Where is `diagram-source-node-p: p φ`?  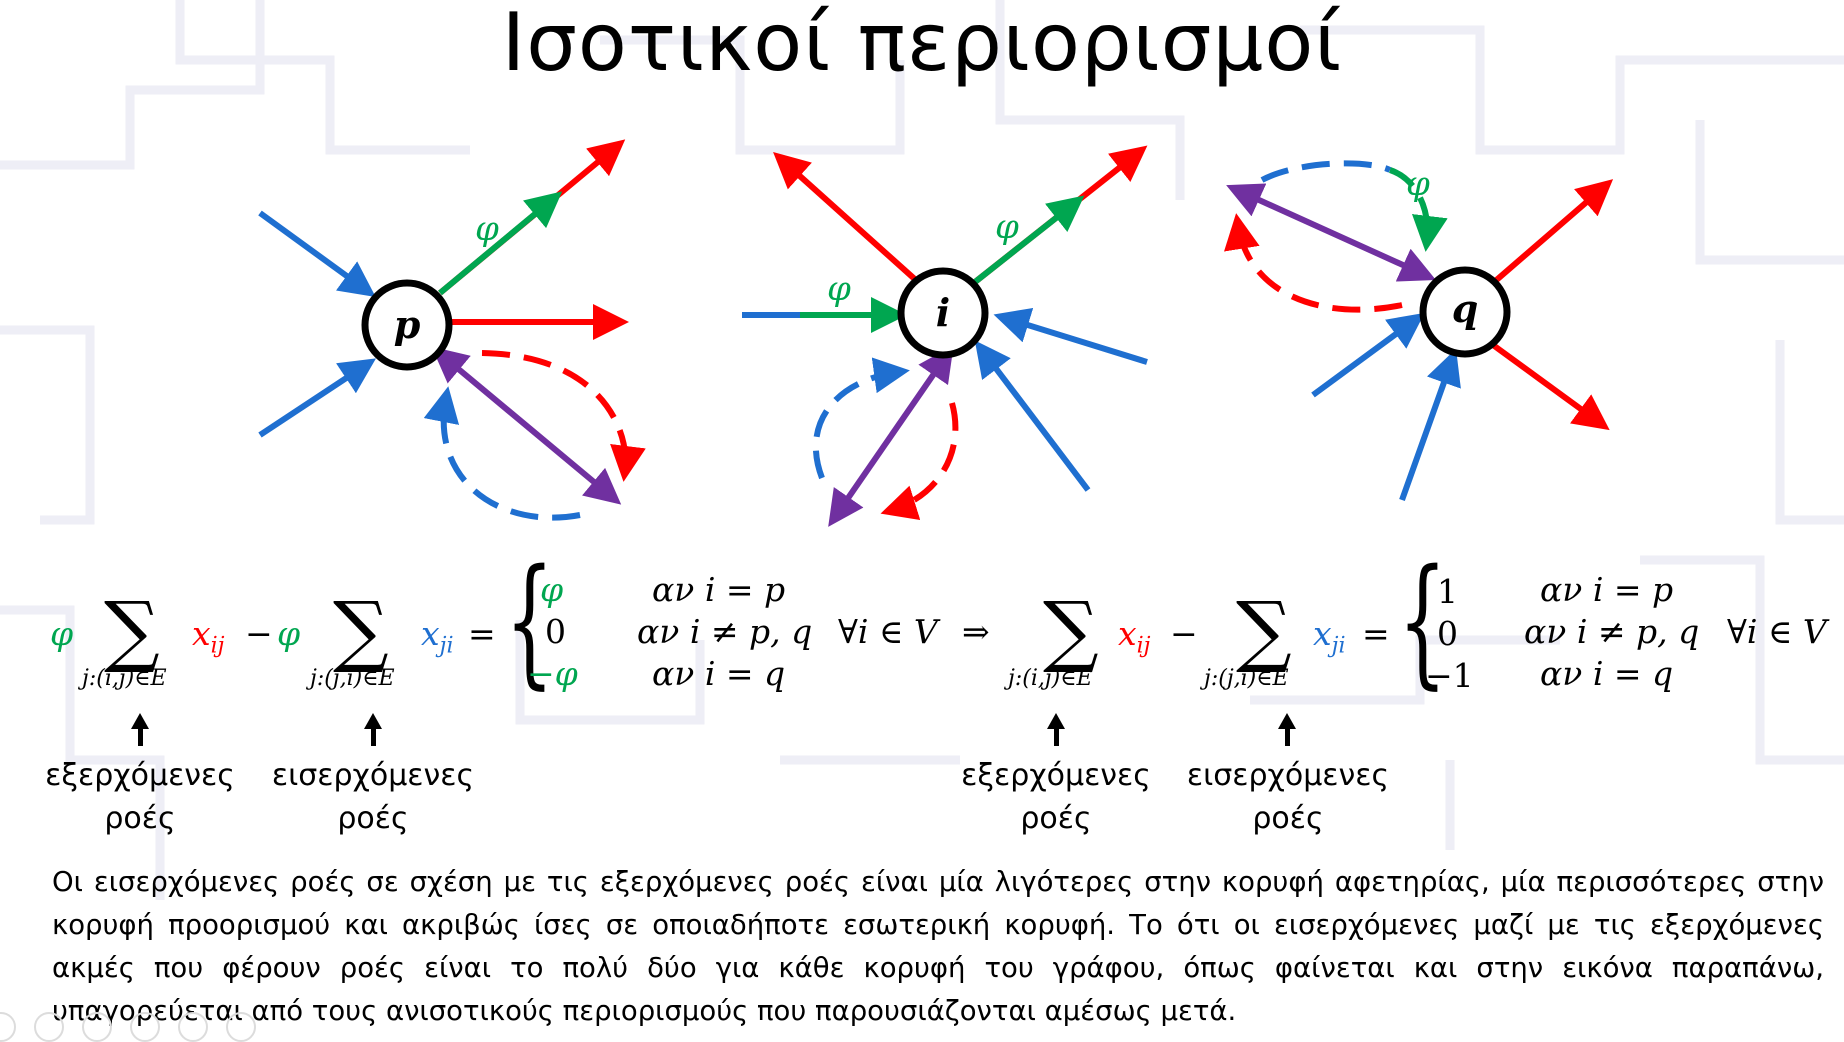
diagram-source-node-p: p φ is located at coordinates (452, 330).